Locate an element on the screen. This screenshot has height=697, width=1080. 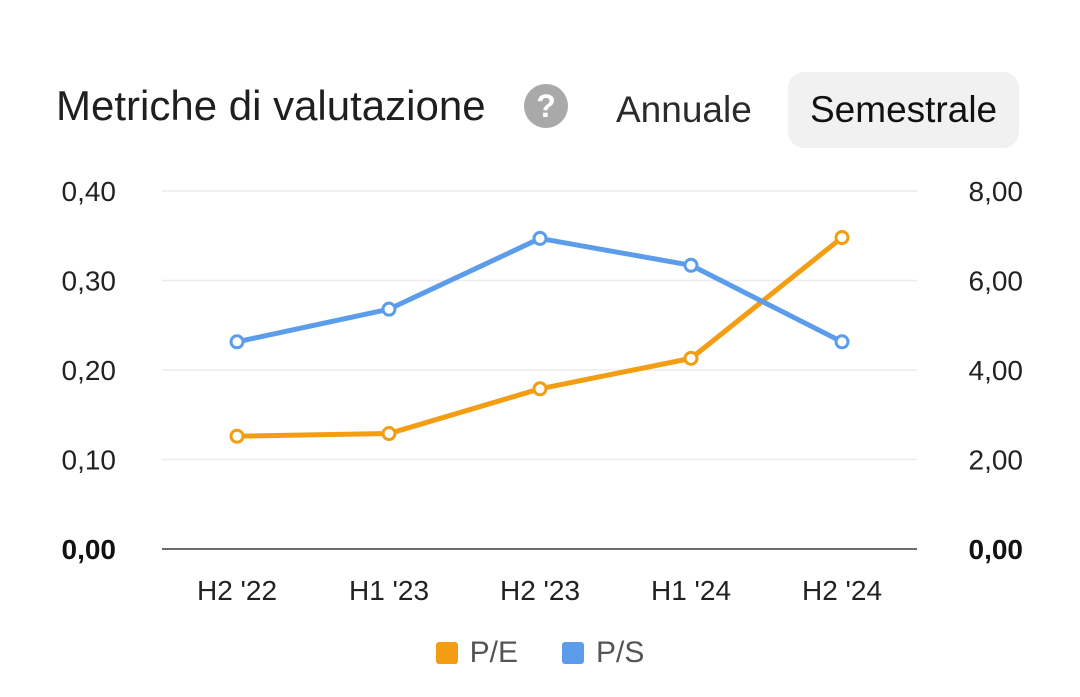
series-p-s is located at coordinates (539, 290).